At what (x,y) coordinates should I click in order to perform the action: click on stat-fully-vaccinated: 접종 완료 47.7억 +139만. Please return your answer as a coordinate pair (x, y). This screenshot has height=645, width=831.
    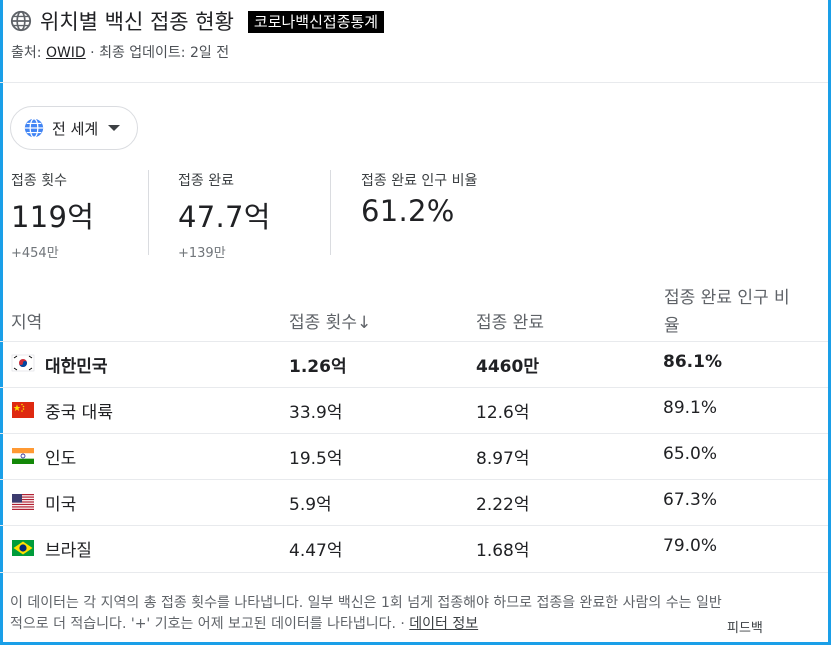
    Looking at the image, I should click on (224, 215).